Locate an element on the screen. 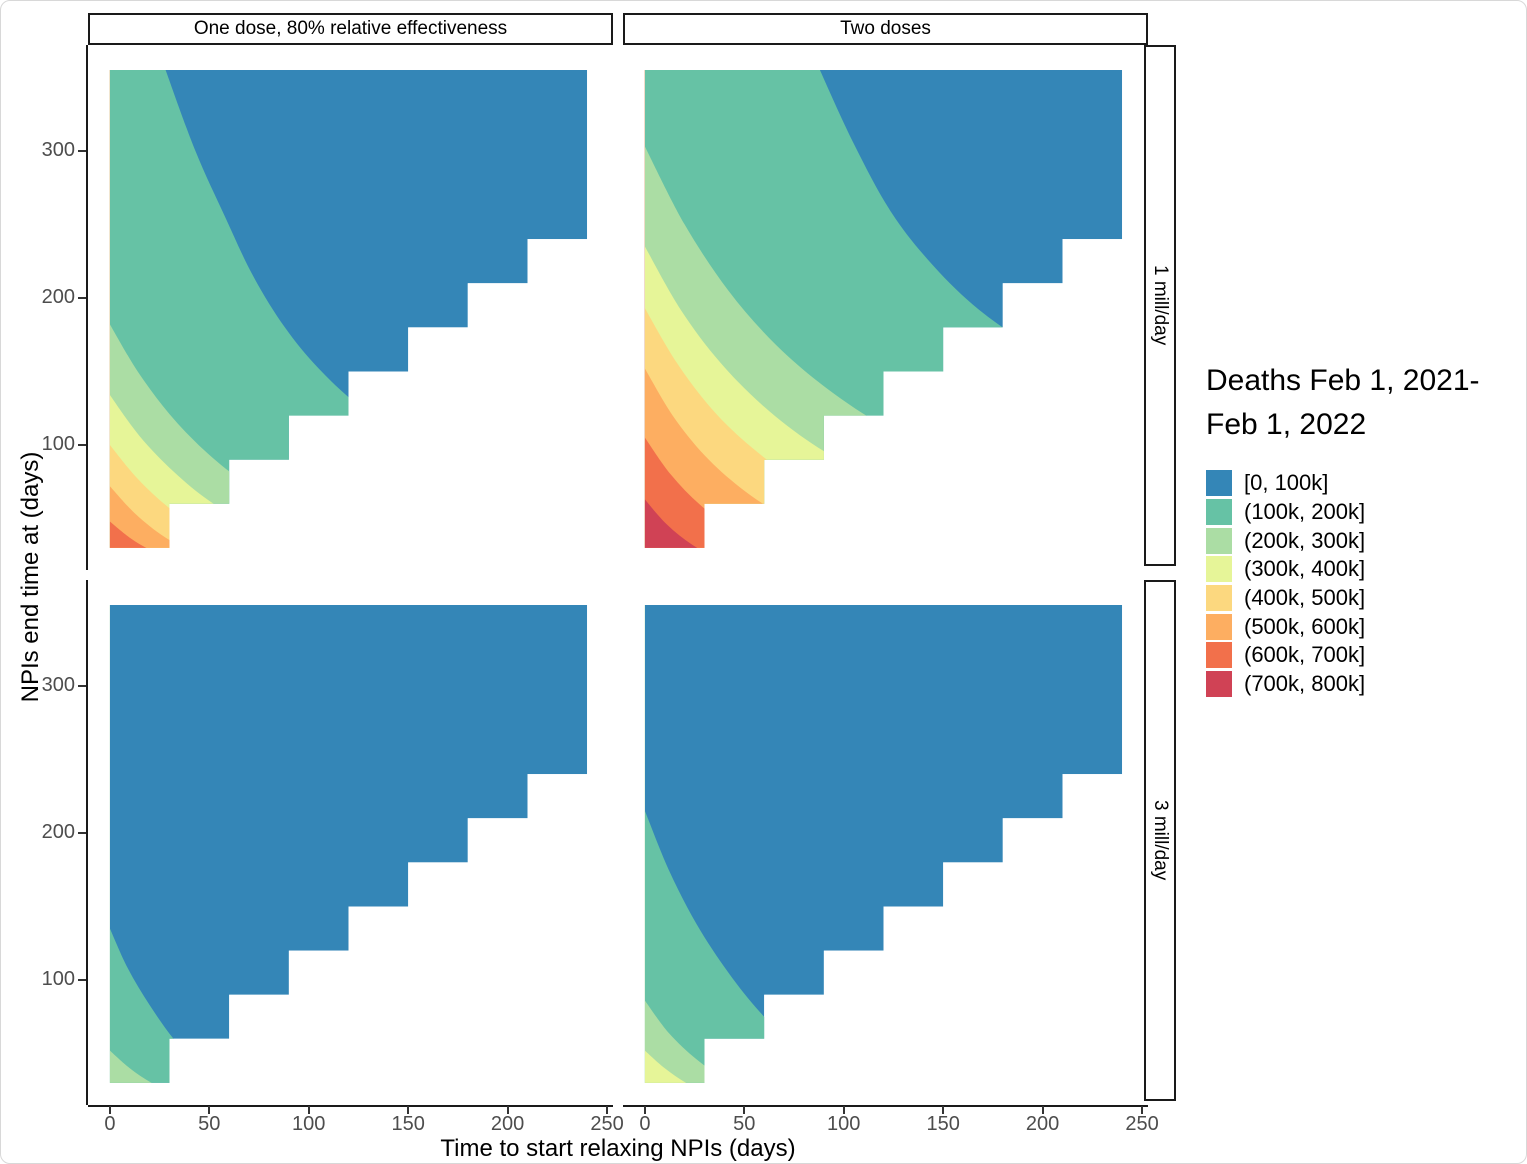 The height and width of the screenshot is (1164, 1527). legend-item: (600k, 700k] is located at coordinates (1366, 655).